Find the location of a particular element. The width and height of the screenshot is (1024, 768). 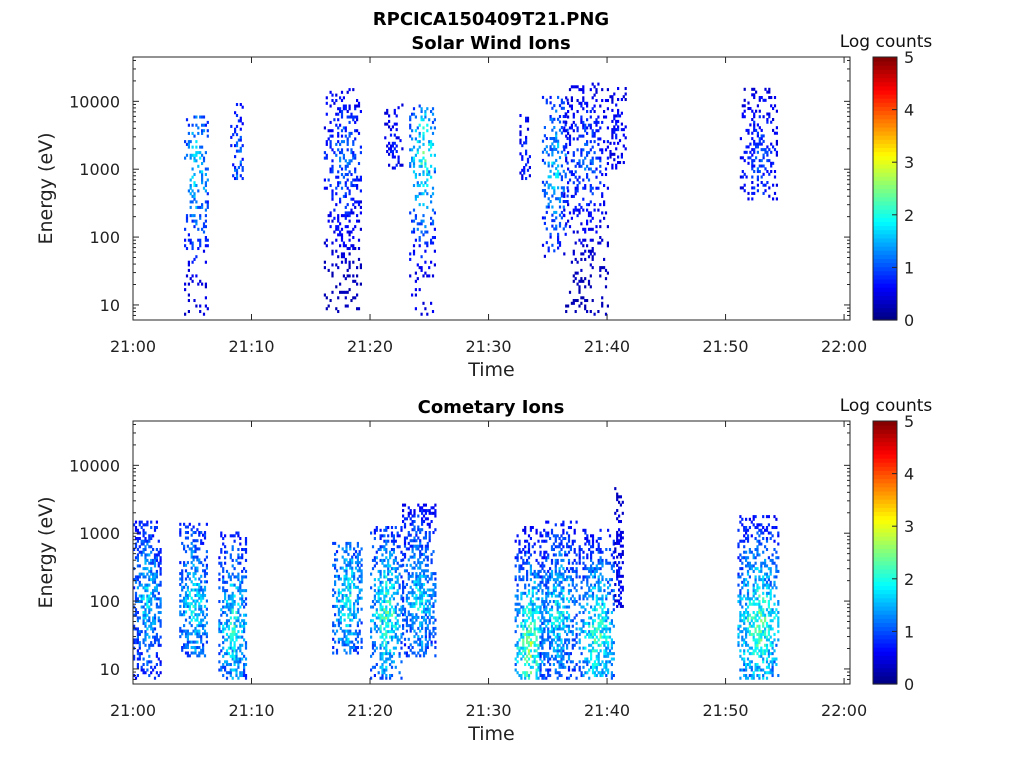

colorbar-swatch is located at coordinates (885, 203).